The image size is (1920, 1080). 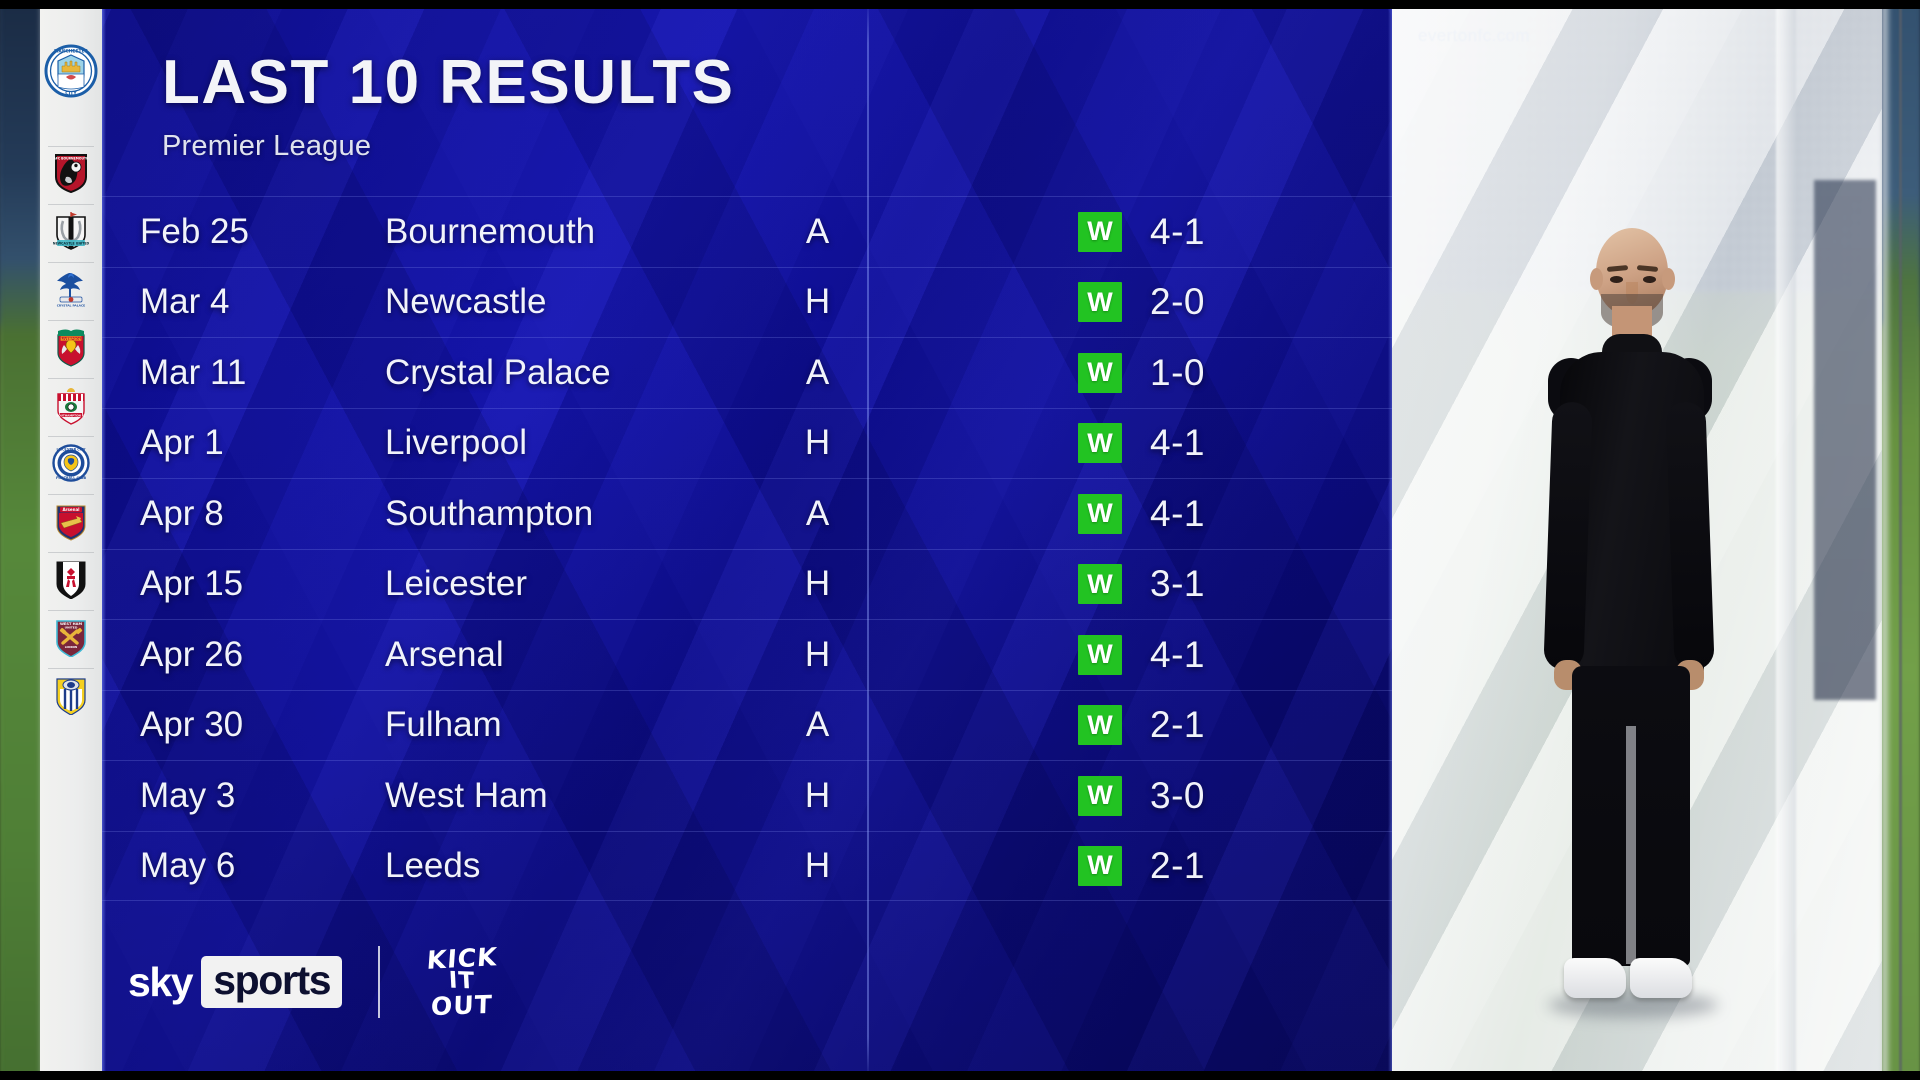 I want to click on letterbox-bottom, so click(x=960, y=1075).